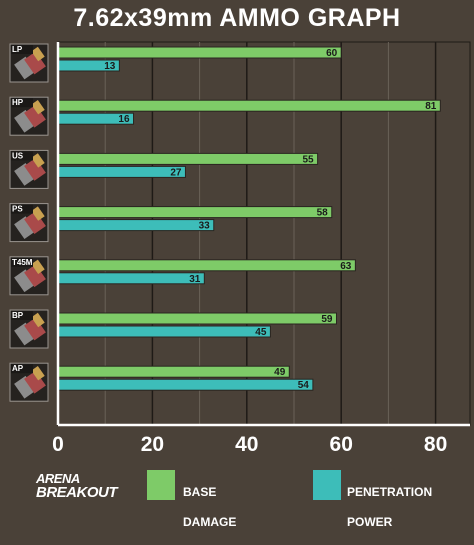 This screenshot has height=545, width=474. What do you see at coordinates (341, 444) in the screenshot?
I see `x-tick-label: 60` at bounding box center [341, 444].